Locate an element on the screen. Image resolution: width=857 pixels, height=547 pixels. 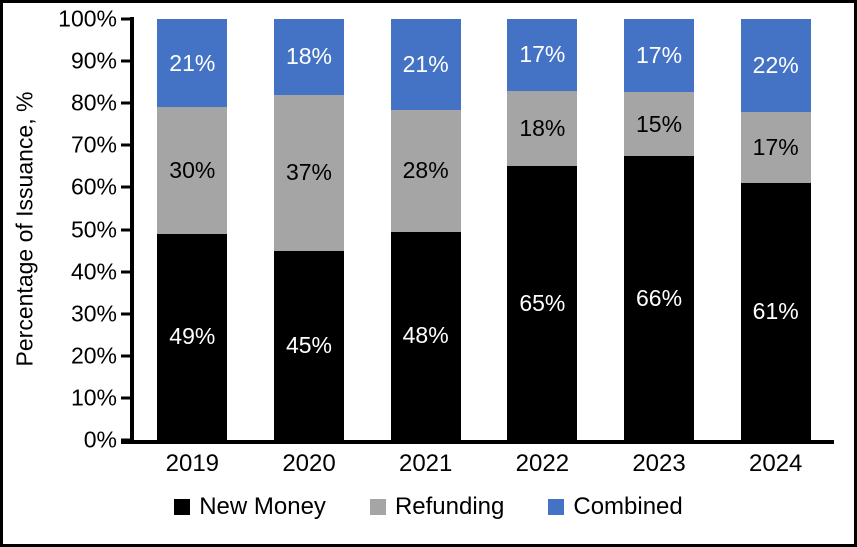
bar-group-2020: 18% 37% 45% is located at coordinates (309, 229).